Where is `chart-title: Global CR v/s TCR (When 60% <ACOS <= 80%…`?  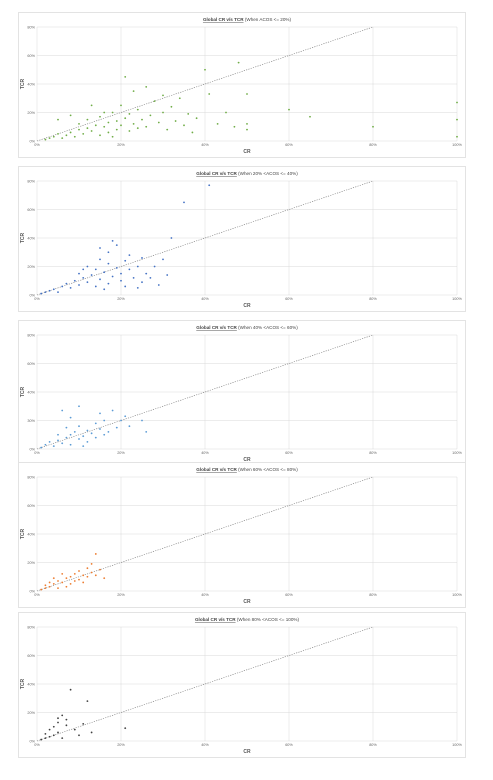
chart-title: Global CR v/s TCR (When 60% <ACOS <= 80%… is located at coordinates (247, 469).